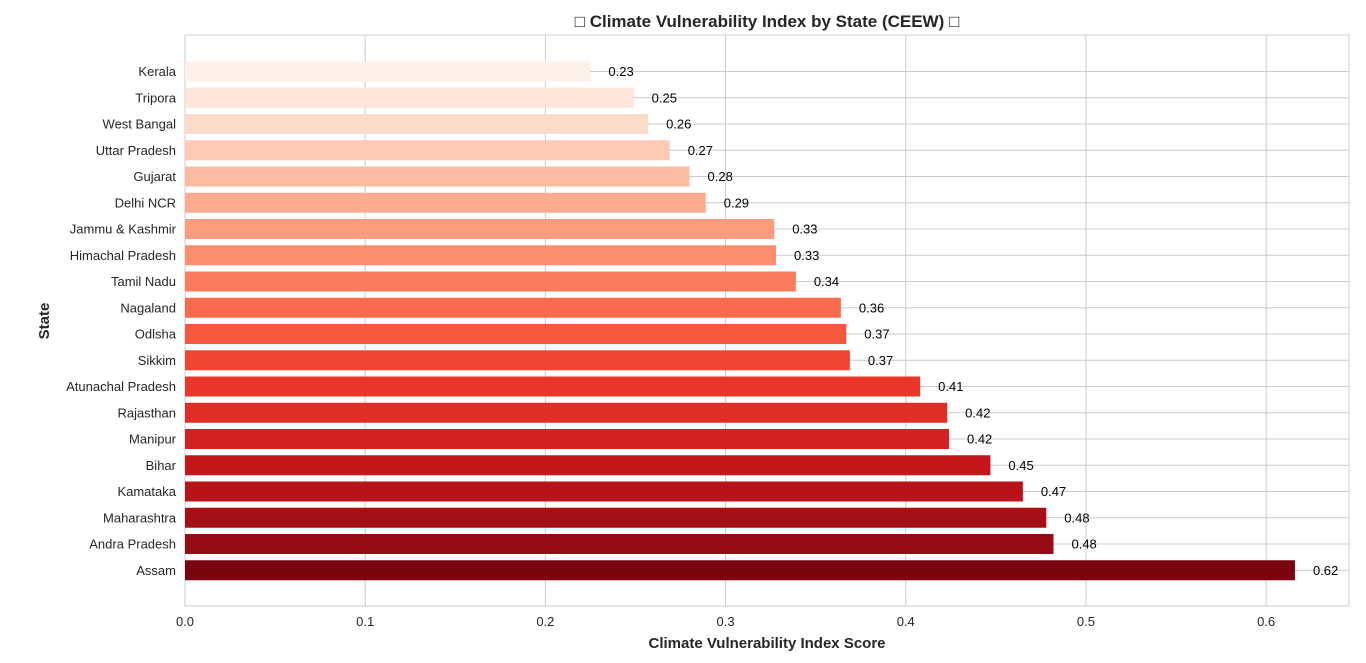 The image size is (1366, 663). What do you see at coordinates (140, 124) in the screenshot?
I see `y-tick-label: West Bangal` at bounding box center [140, 124].